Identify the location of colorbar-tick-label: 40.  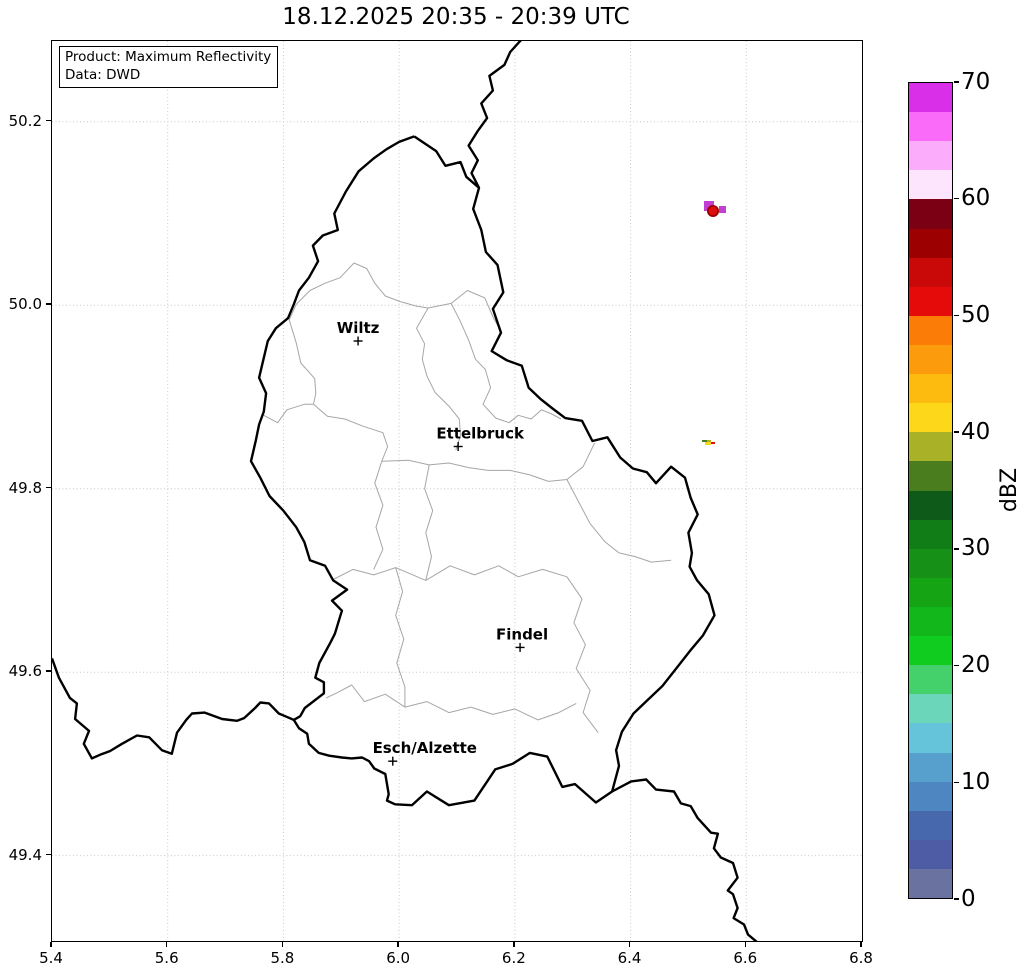
(976, 431).